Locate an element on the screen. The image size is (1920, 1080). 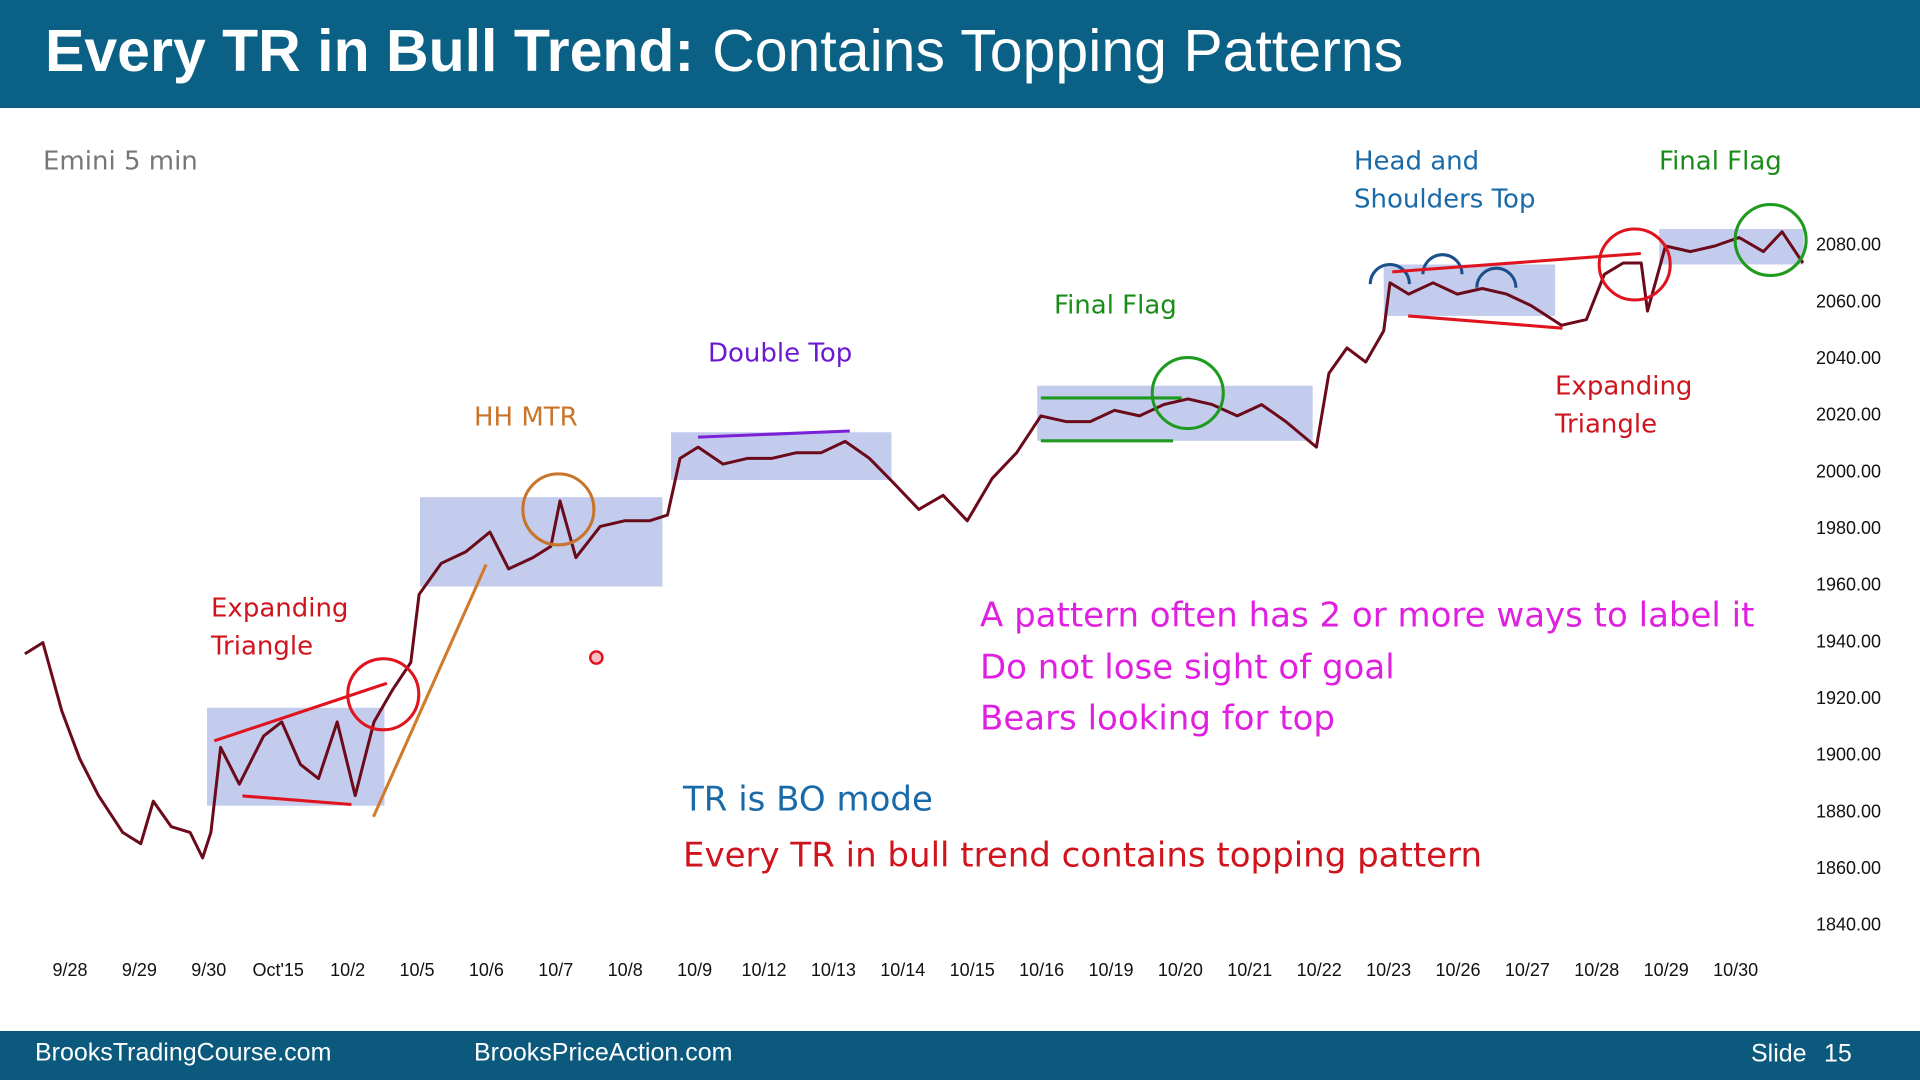
x-tick-label: 9/29 is located at coordinates (139, 970).